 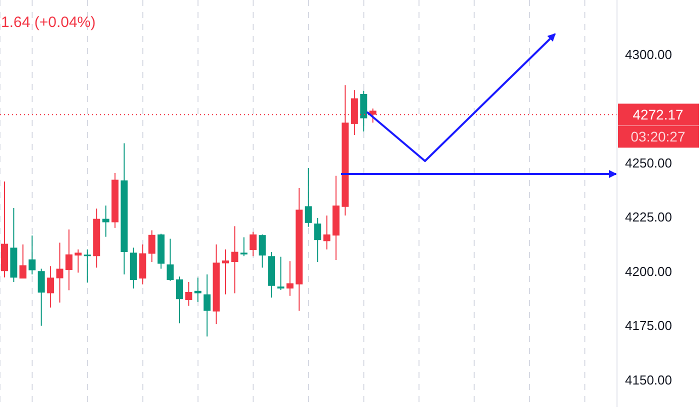 What do you see at coordinates (648, 326) in the screenshot?
I see `y-tick-label: 4175.00` at bounding box center [648, 326].